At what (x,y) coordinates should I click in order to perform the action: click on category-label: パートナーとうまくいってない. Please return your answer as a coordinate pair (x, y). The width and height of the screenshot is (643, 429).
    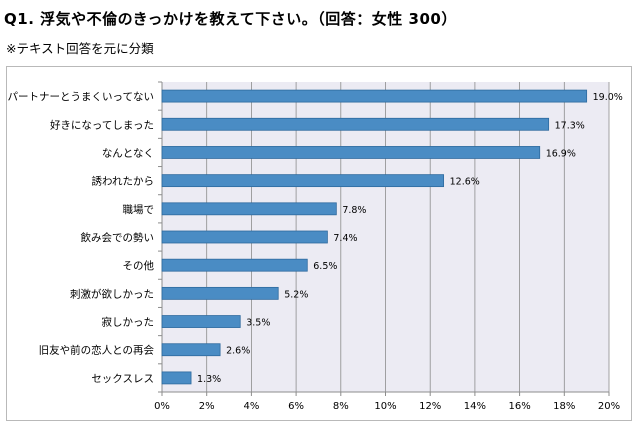
    Looking at the image, I should click on (81, 97).